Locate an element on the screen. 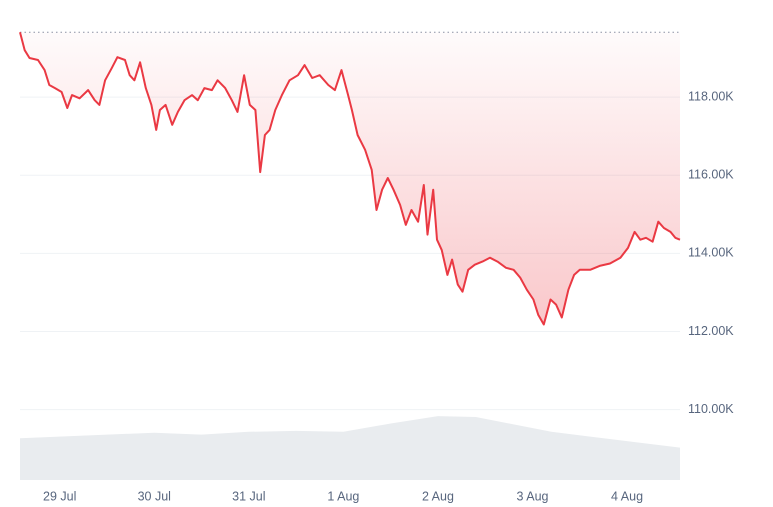 This screenshot has width=773, height=507. x-tick-label: 29 Jul is located at coordinates (59, 496).